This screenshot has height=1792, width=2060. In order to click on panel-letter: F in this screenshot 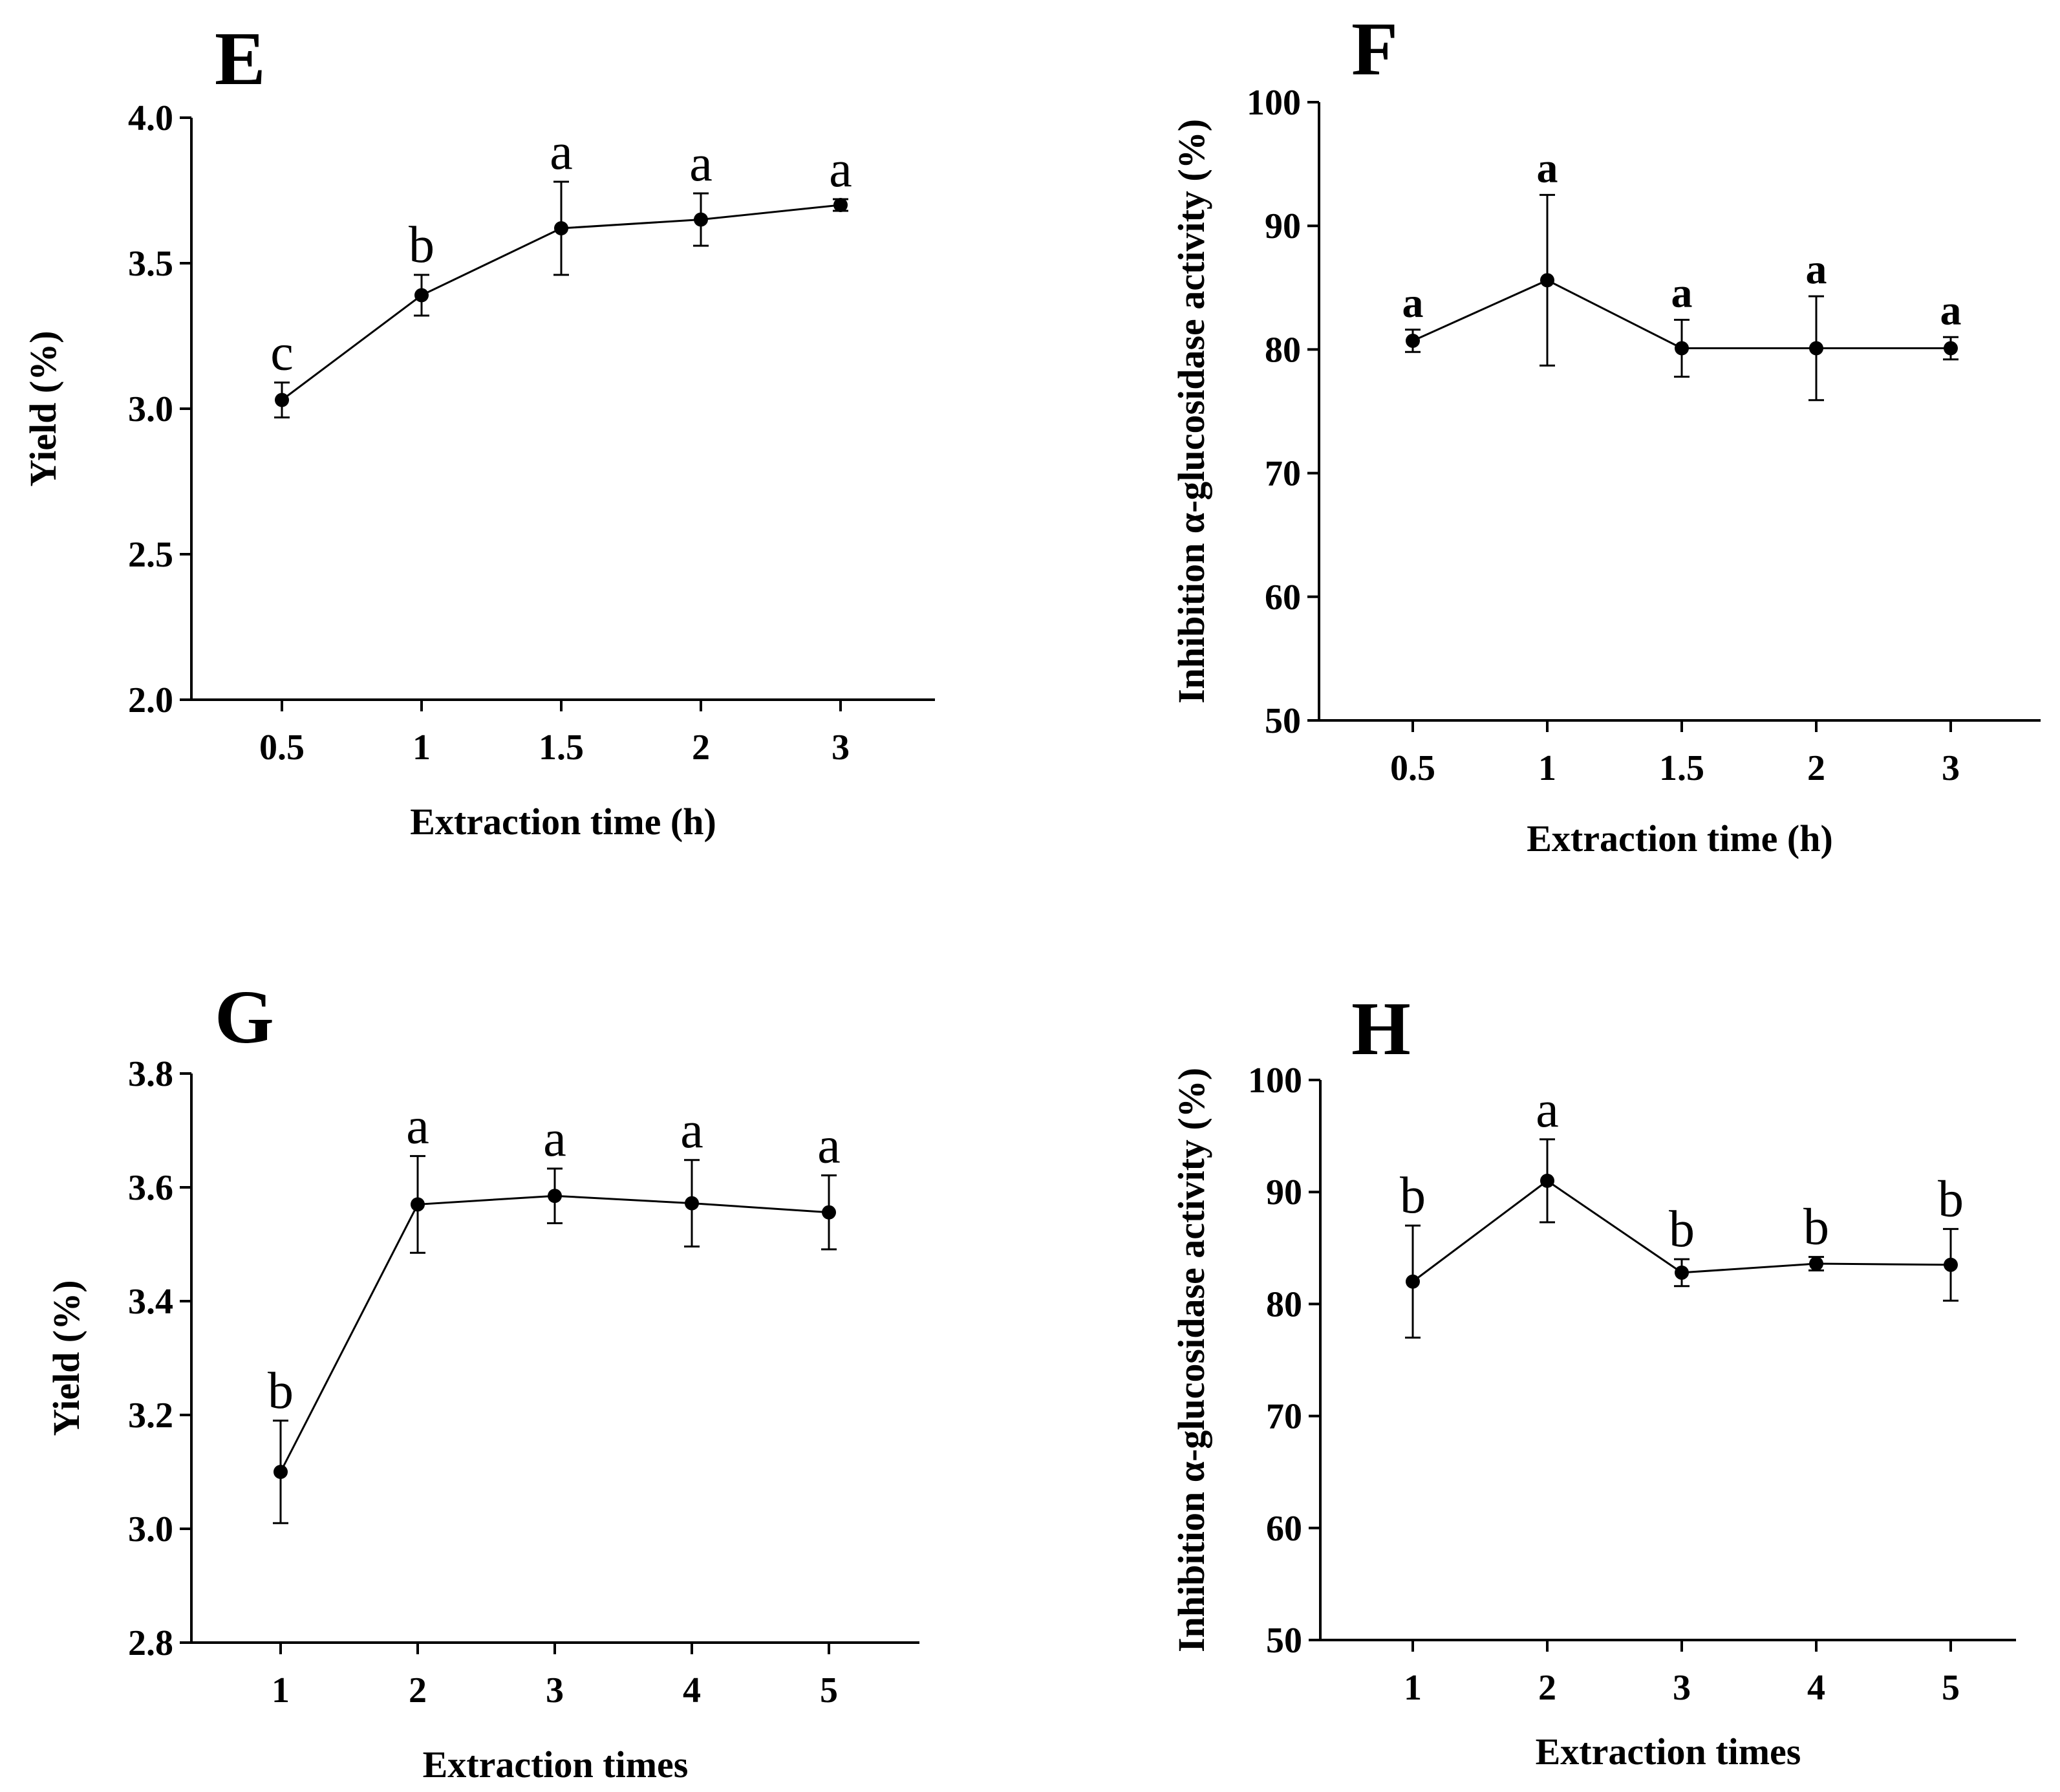, I will do `click(1374, 48)`.